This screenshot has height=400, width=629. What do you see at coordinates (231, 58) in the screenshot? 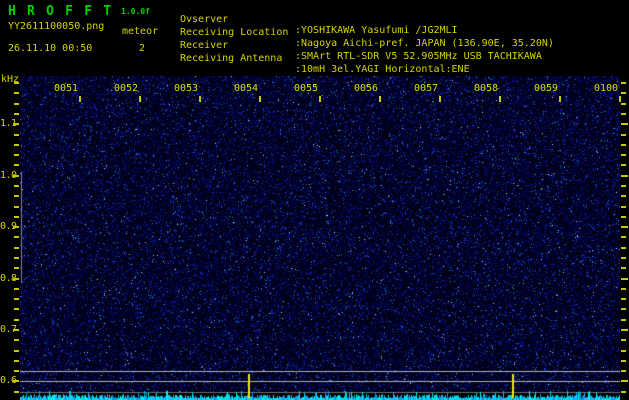
I see `antenna-label: Receiving Antenna` at bounding box center [231, 58].